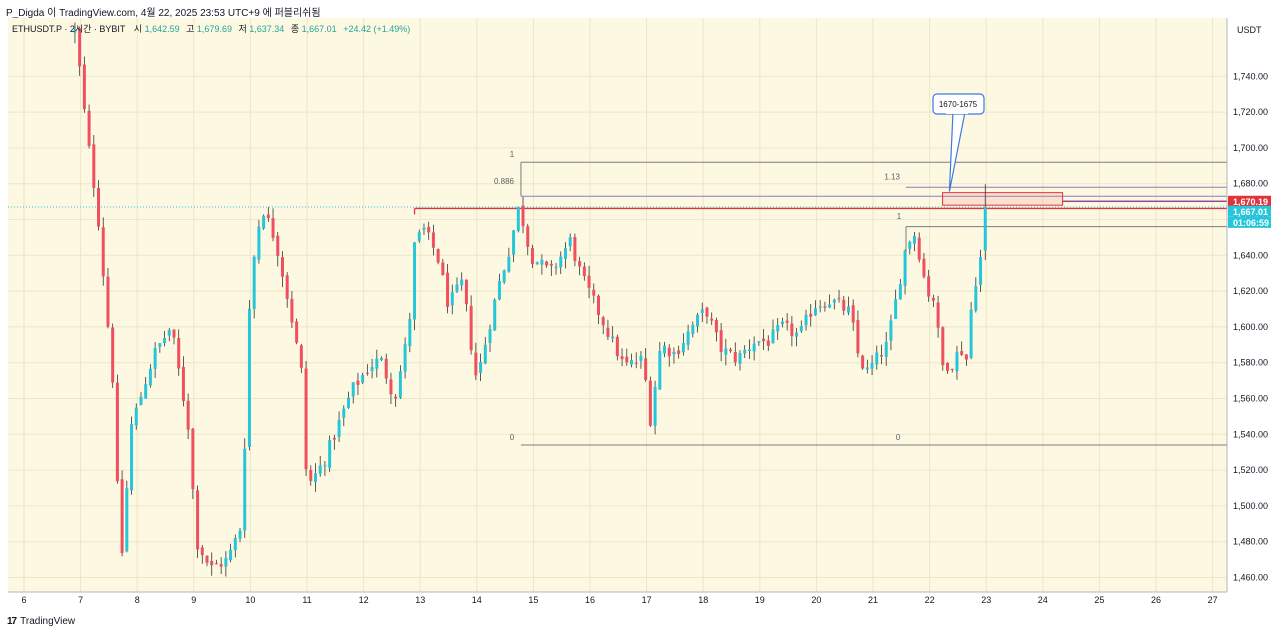 The height and width of the screenshot is (634, 1280). I want to click on price-tick-label: 1,720.00, so click(1250, 112).